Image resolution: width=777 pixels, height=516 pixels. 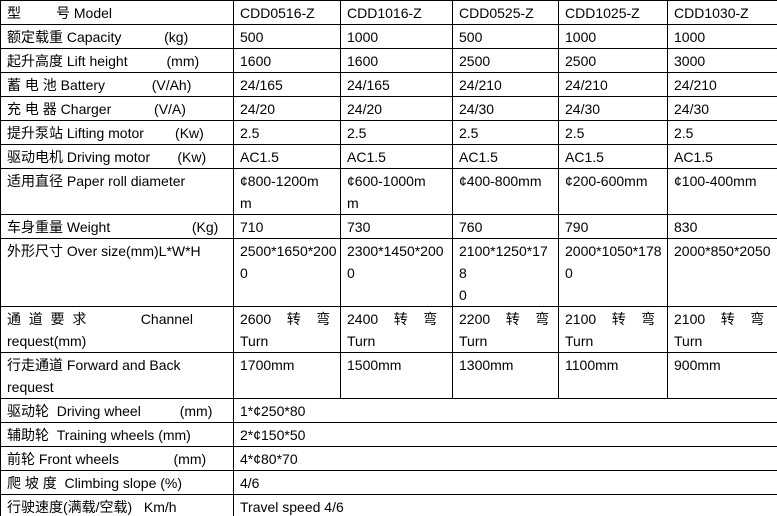 What do you see at coordinates (117, 410) in the screenshot?
I see `row-label-cell: 驱动轮 Driving wheel (mm)` at bounding box center [117, 410].